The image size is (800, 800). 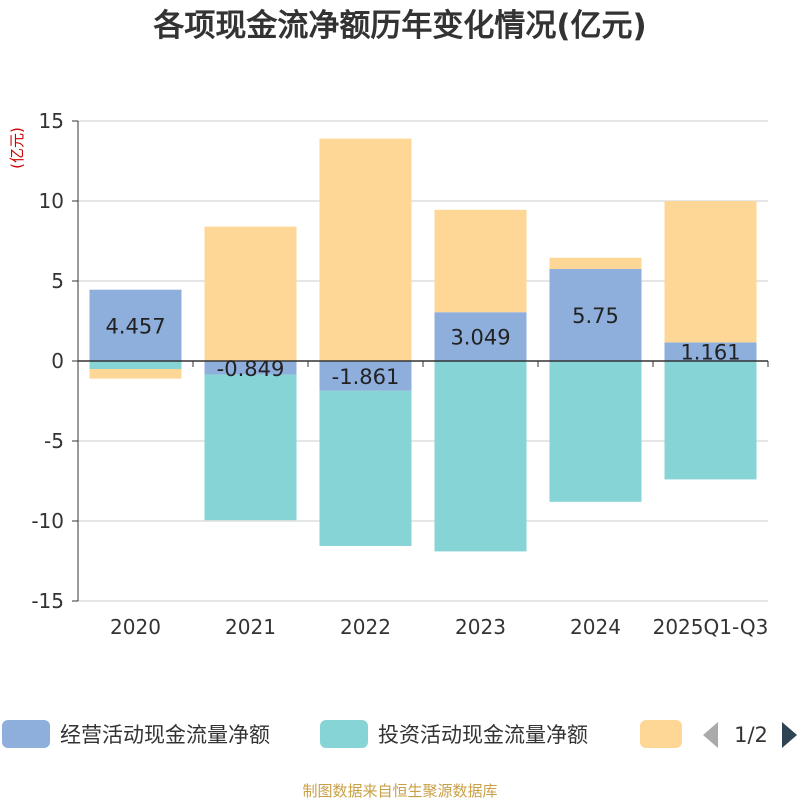 I want to click on bar-series2-2023, so click(x=480, y=261).